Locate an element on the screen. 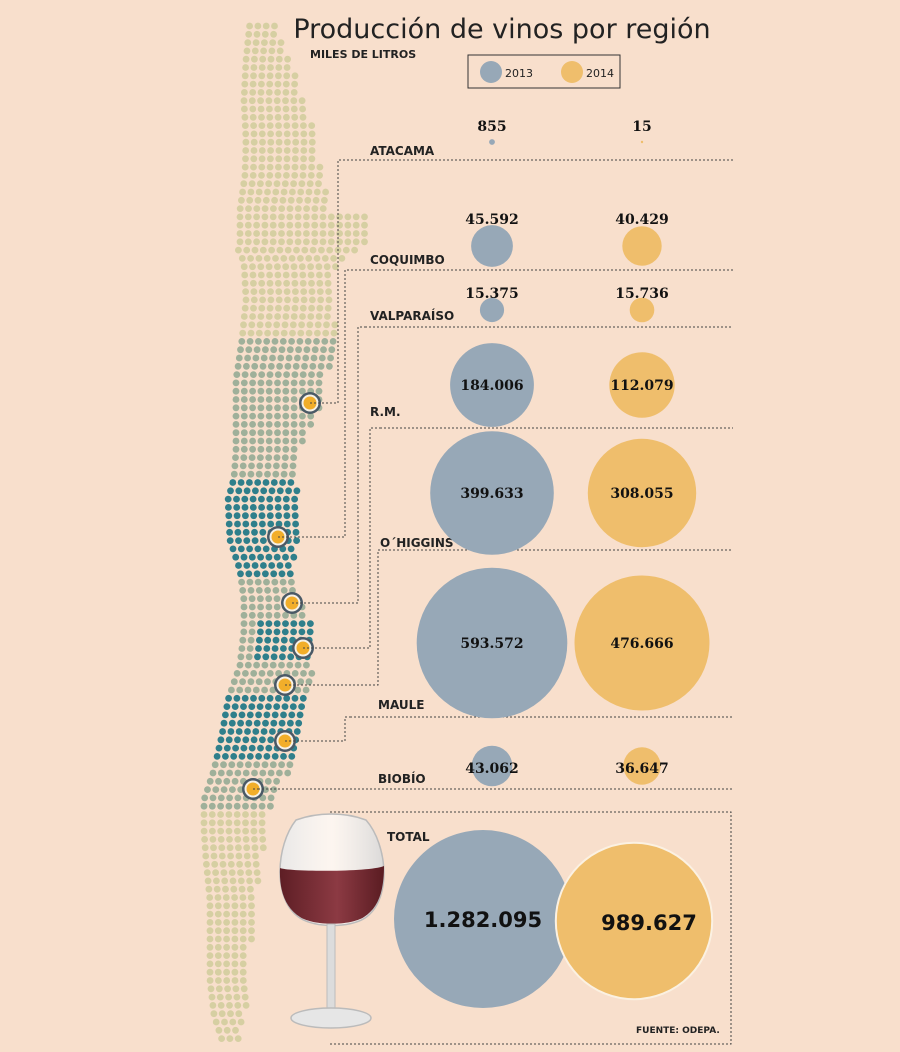  value-label-coquimbo-2013: 45.592 is located at coordinates (492, 220).